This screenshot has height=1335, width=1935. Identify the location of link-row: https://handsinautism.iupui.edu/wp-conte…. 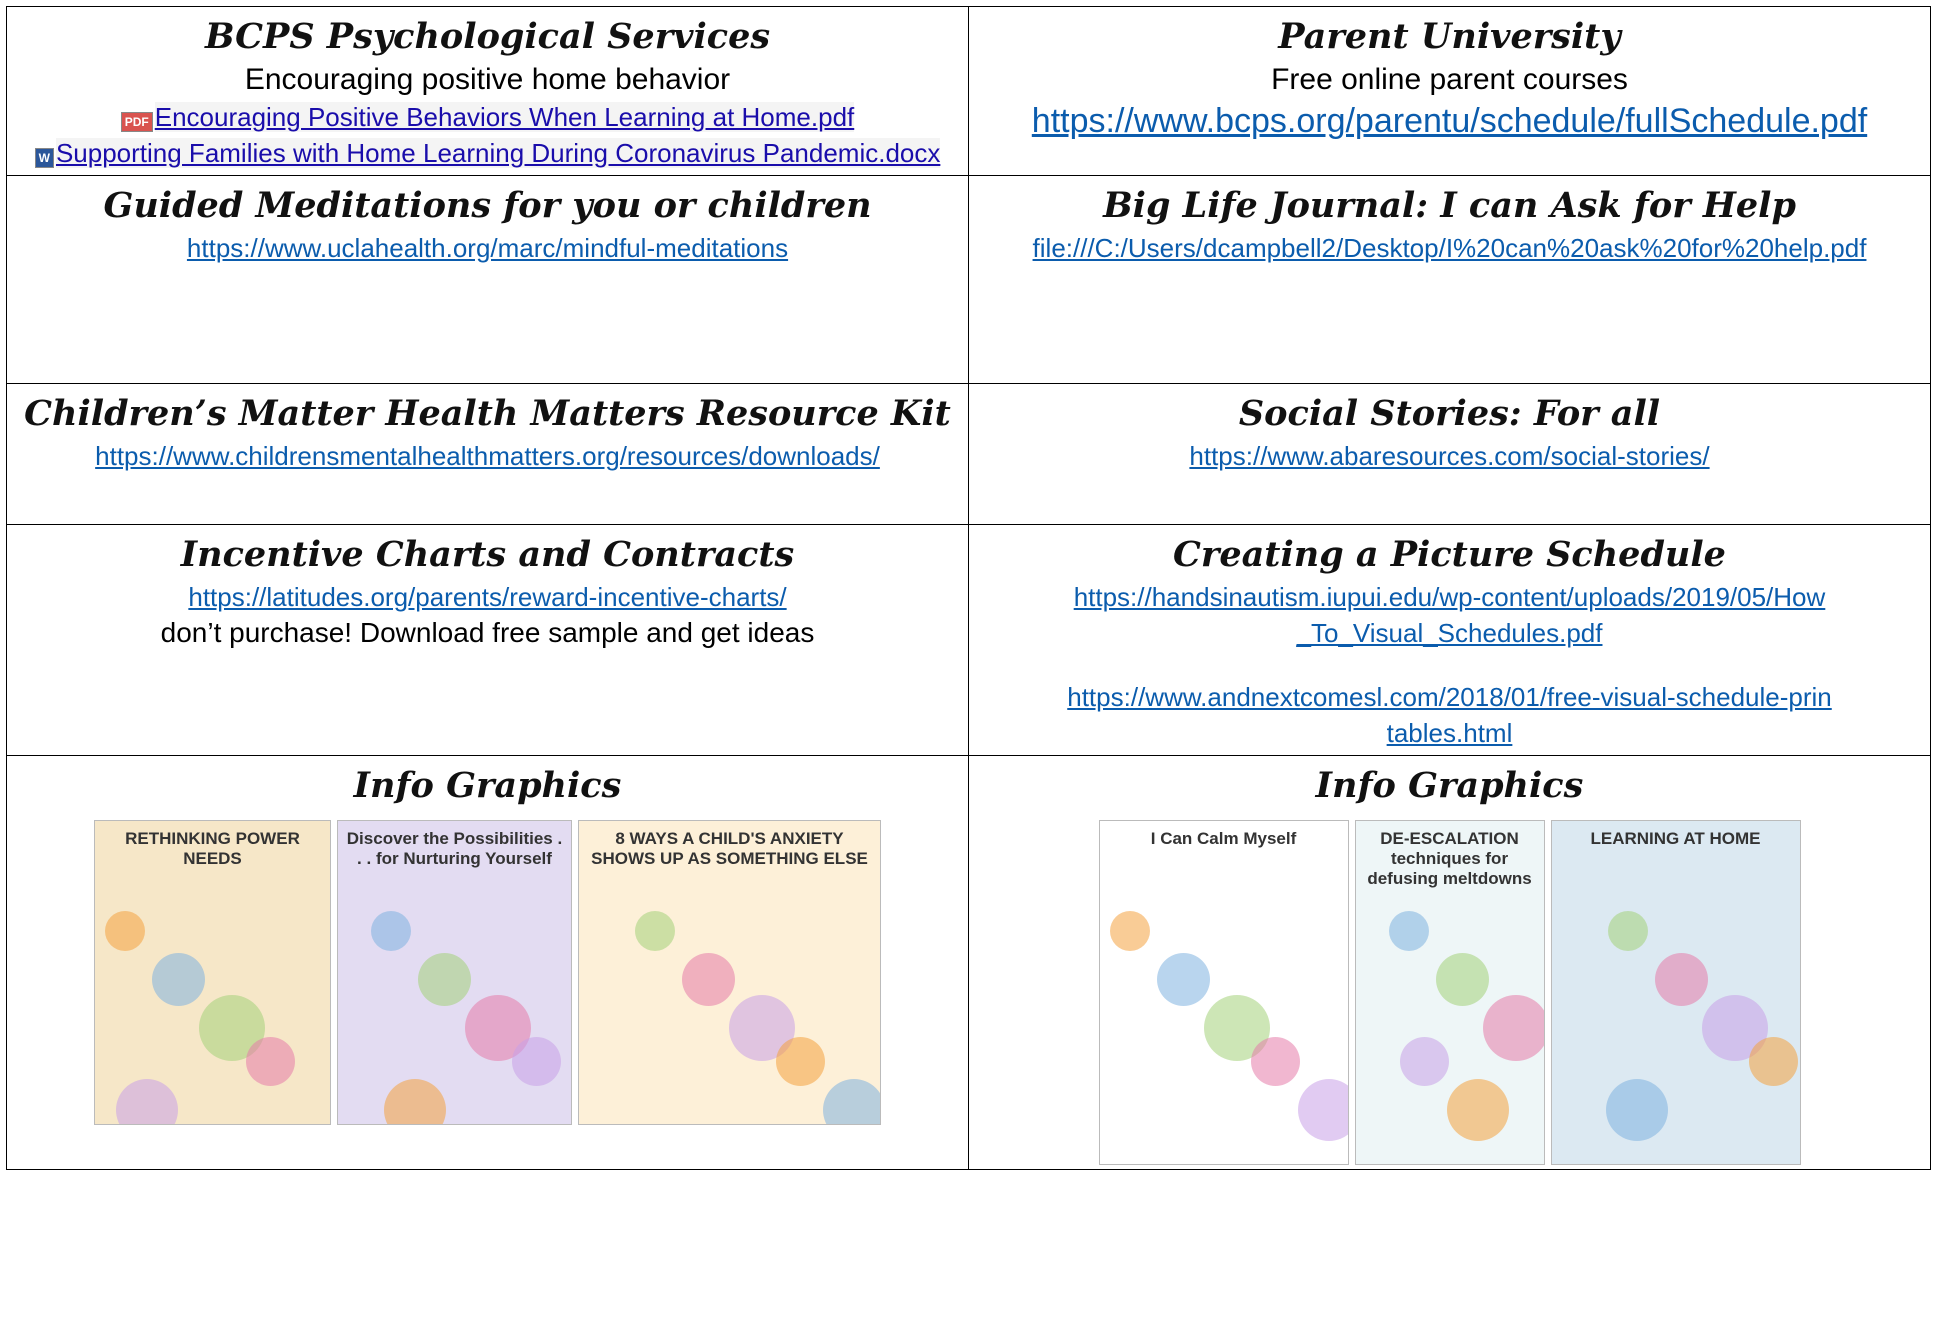
(1449, 615).